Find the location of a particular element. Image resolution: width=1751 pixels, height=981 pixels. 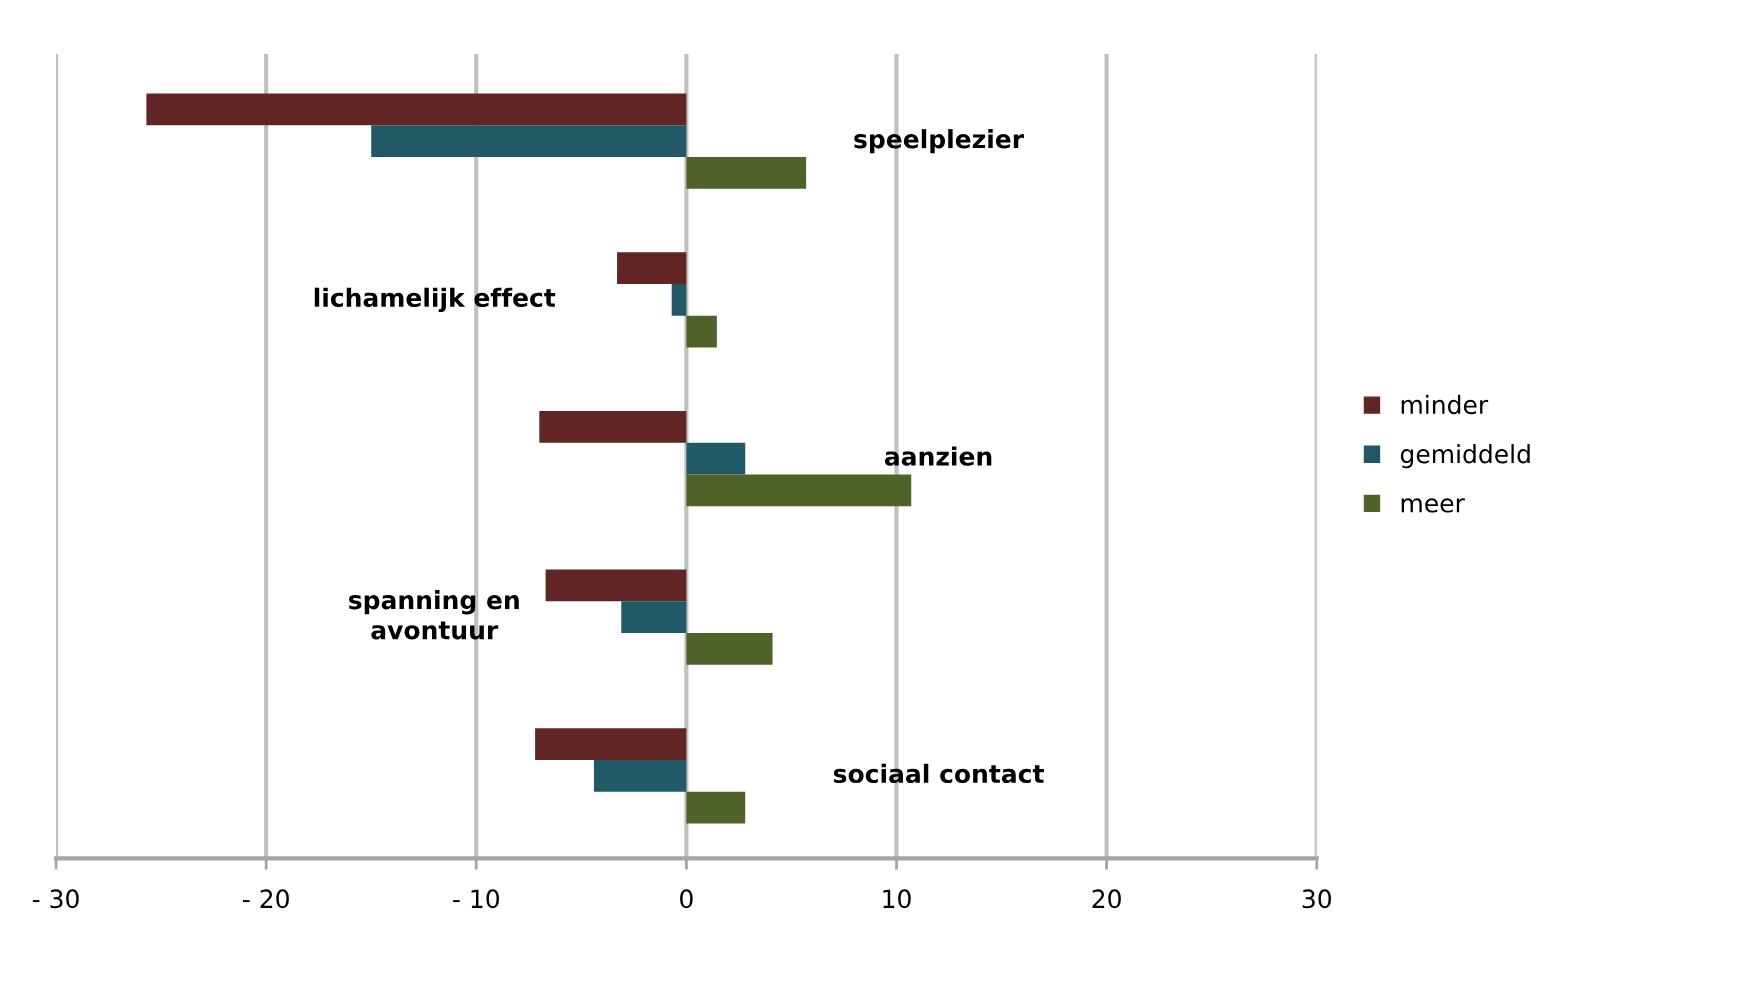

x-tick-label: 30 is located at coordinates (1316, 899).